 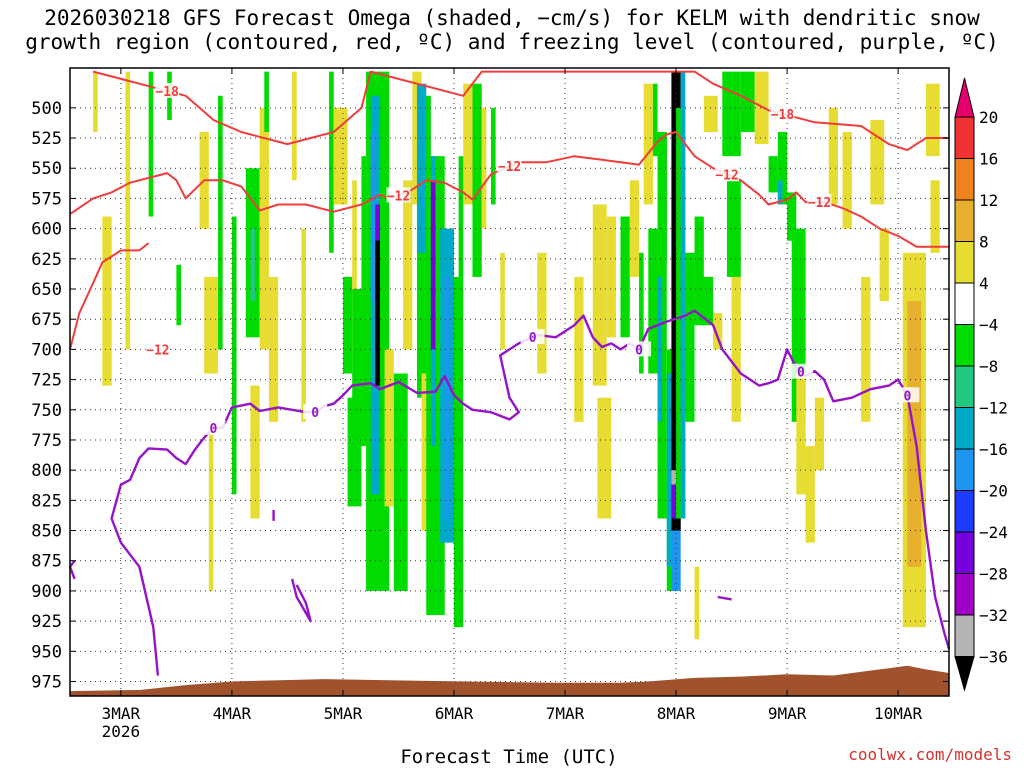 I want to click on colorbar-label: −24, so click(x=993, y=532).